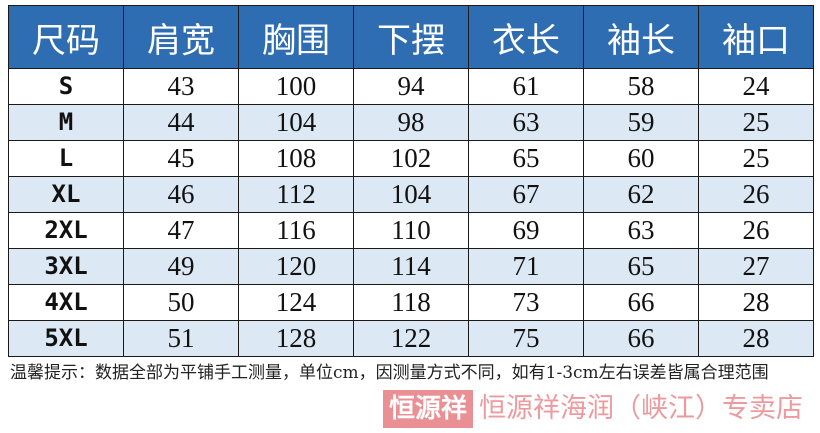  What do you see at coordinates (641, 86) in the screenshot?
I see `value-cell: 58` at bounding box center [641, 86].